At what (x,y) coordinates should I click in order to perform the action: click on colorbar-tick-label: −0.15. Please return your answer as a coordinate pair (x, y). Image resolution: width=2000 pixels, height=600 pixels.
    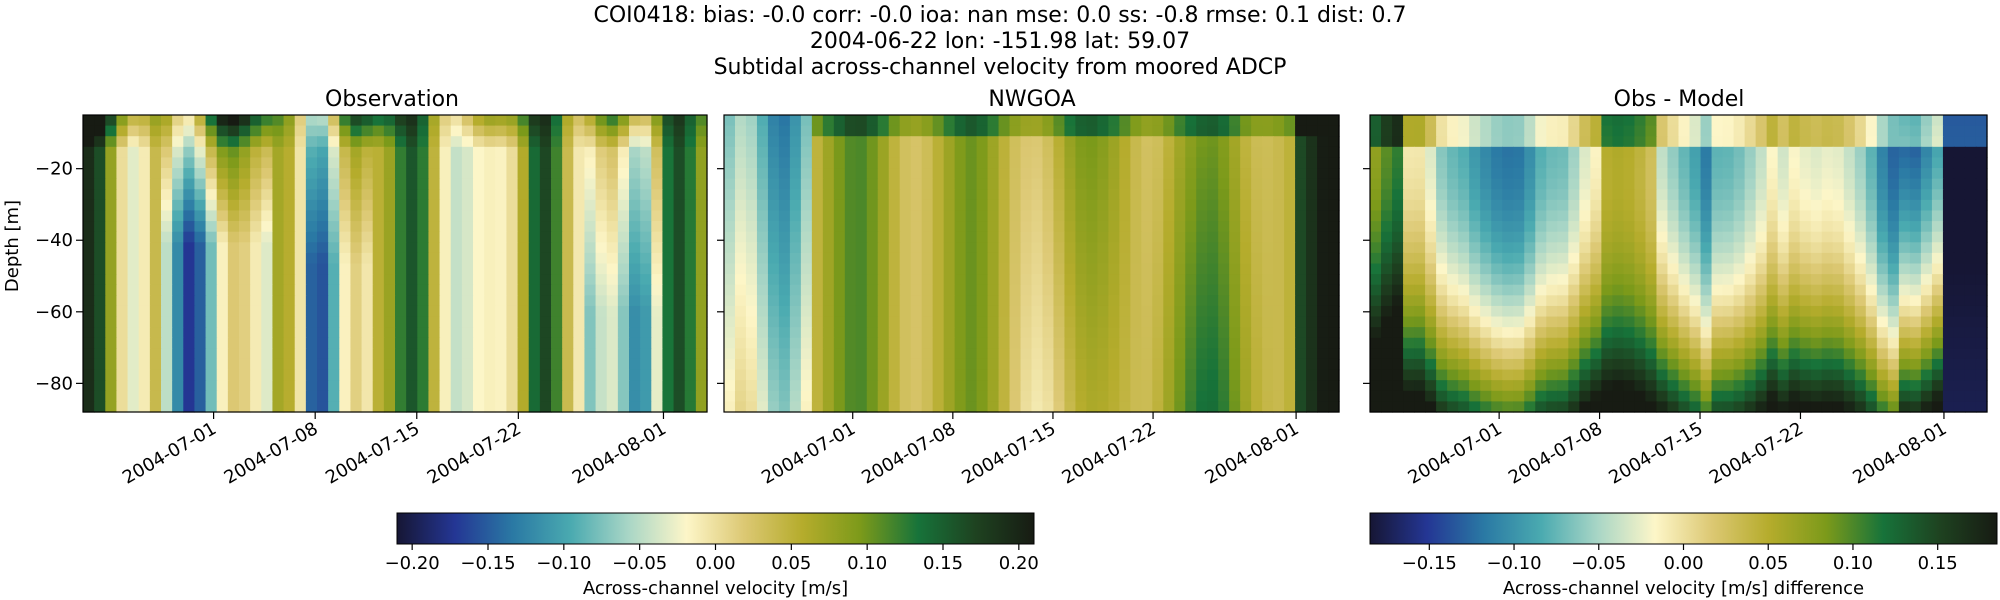
    Looking at the image, I should click on (487, 563).